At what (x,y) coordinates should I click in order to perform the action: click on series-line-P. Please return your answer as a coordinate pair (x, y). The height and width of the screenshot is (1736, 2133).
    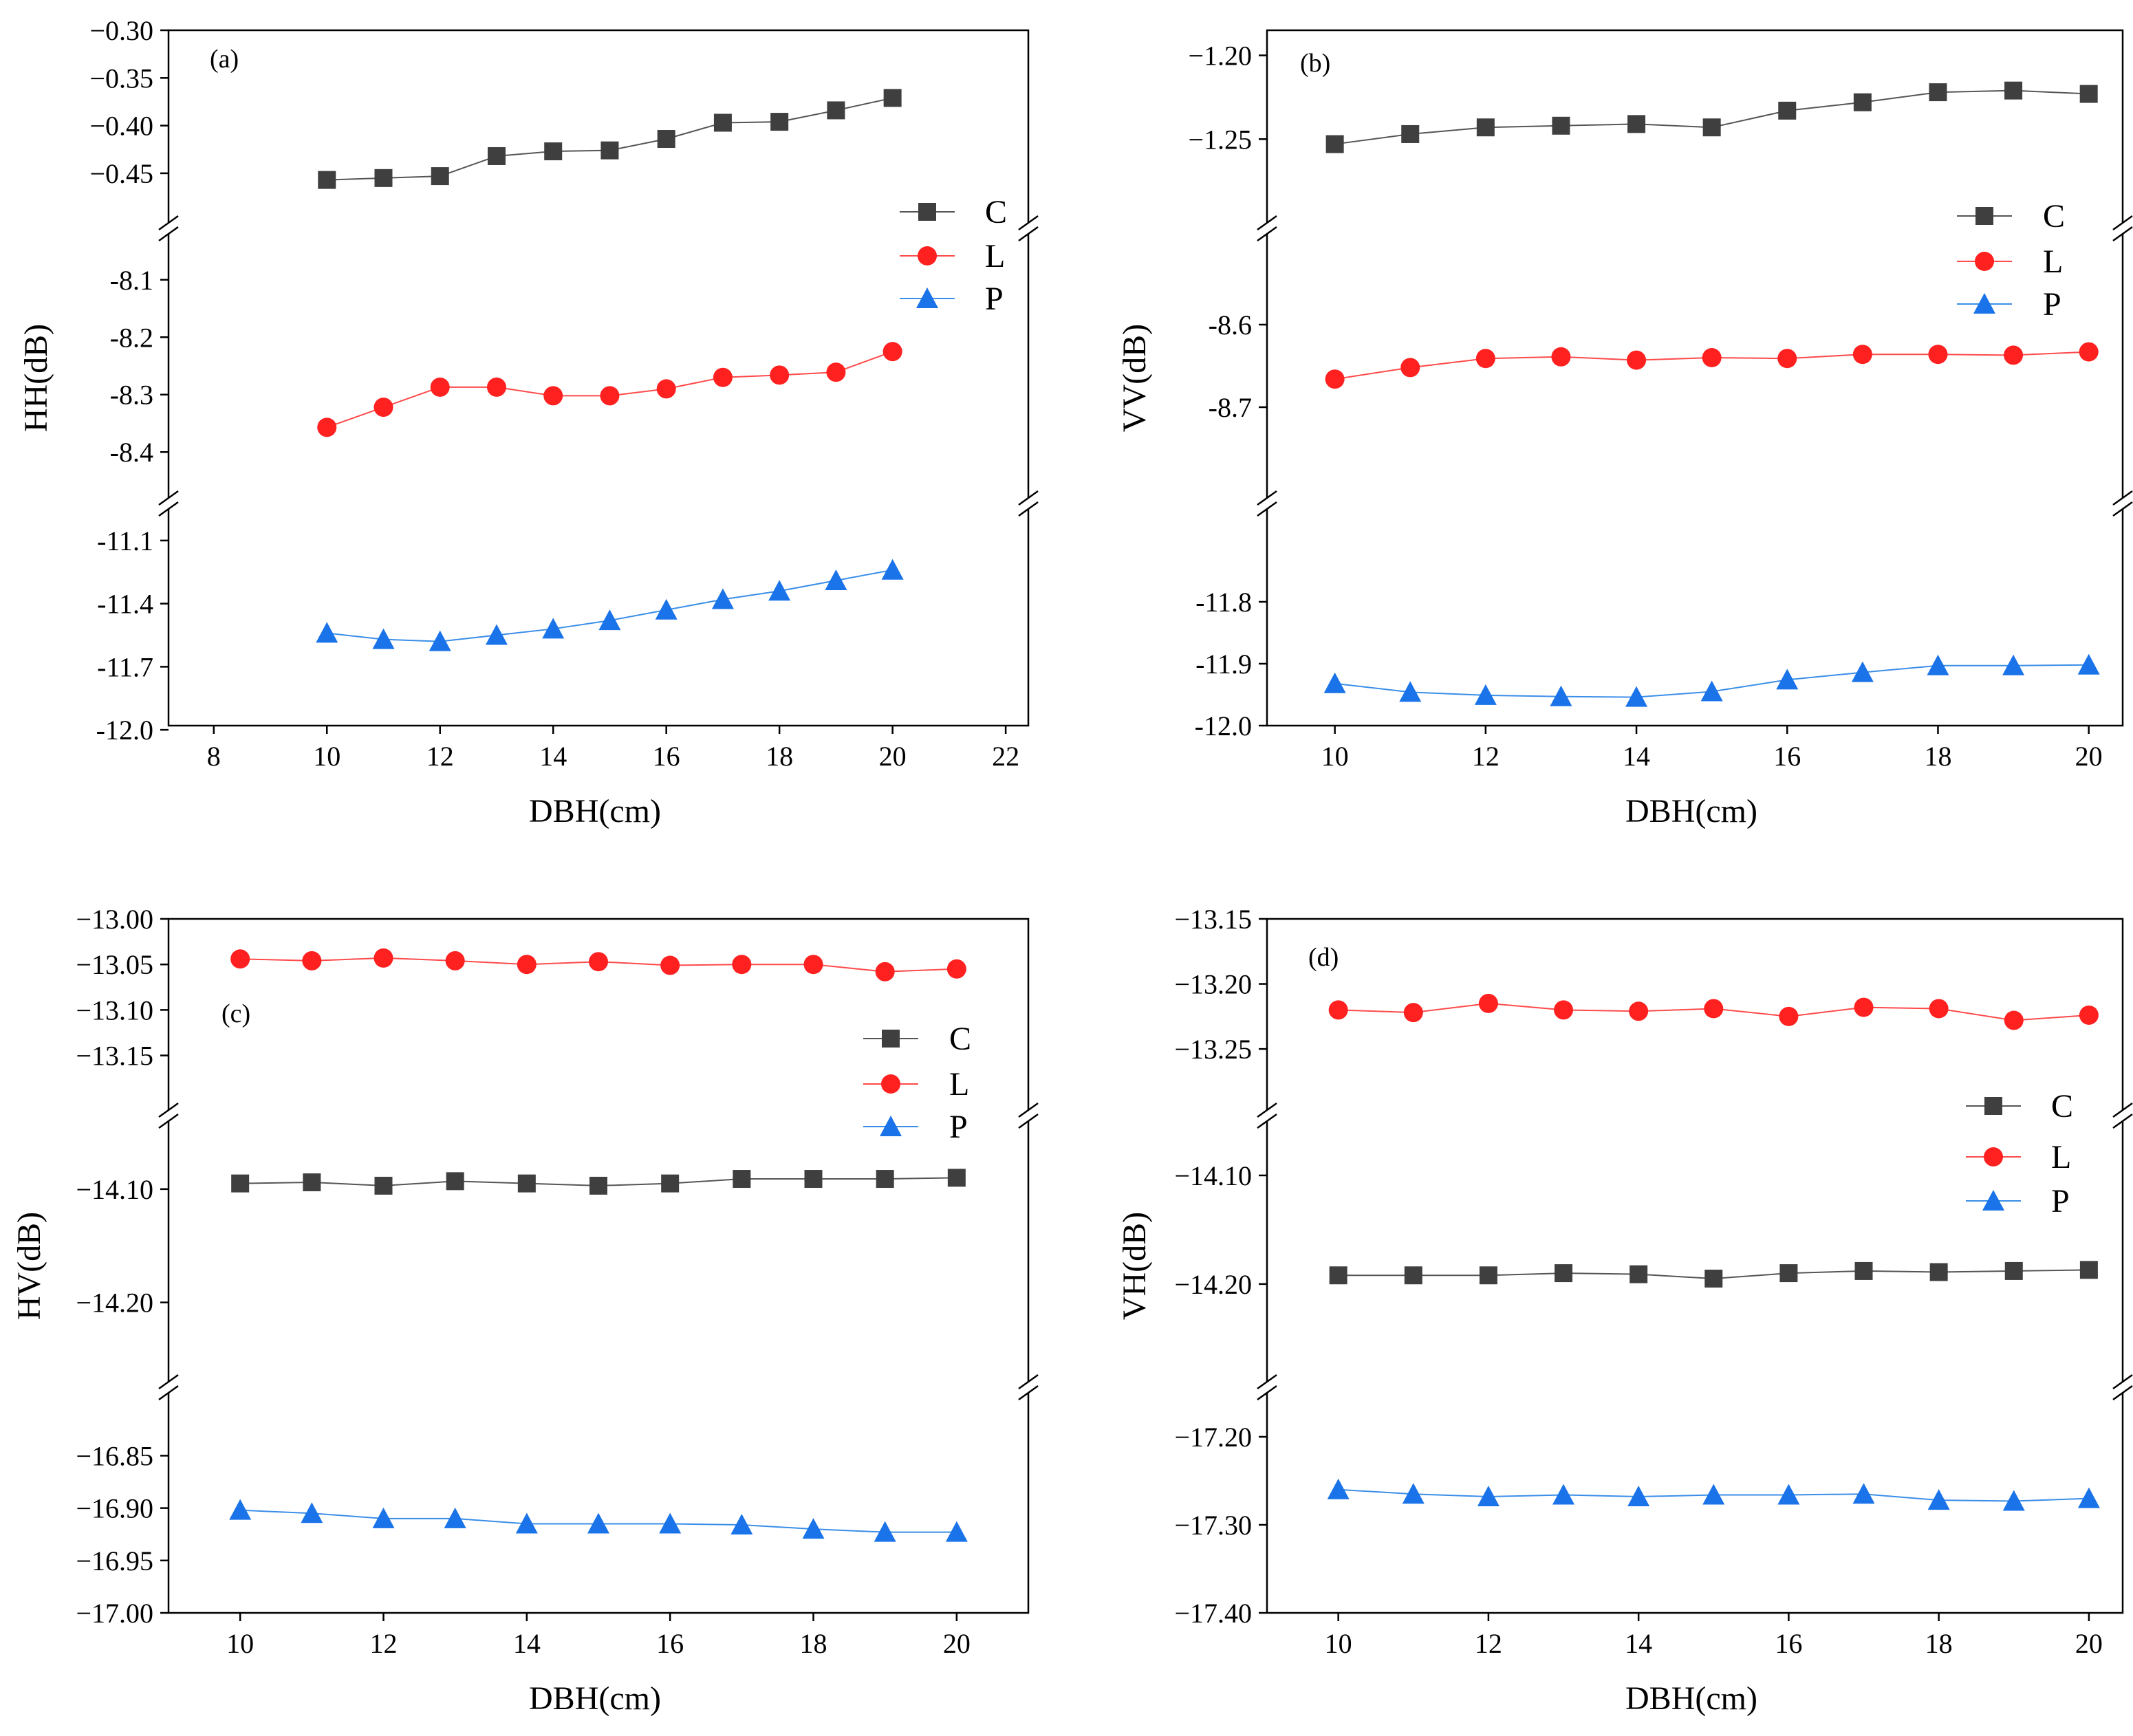
    Looking at the image, I should click on (610, 605).